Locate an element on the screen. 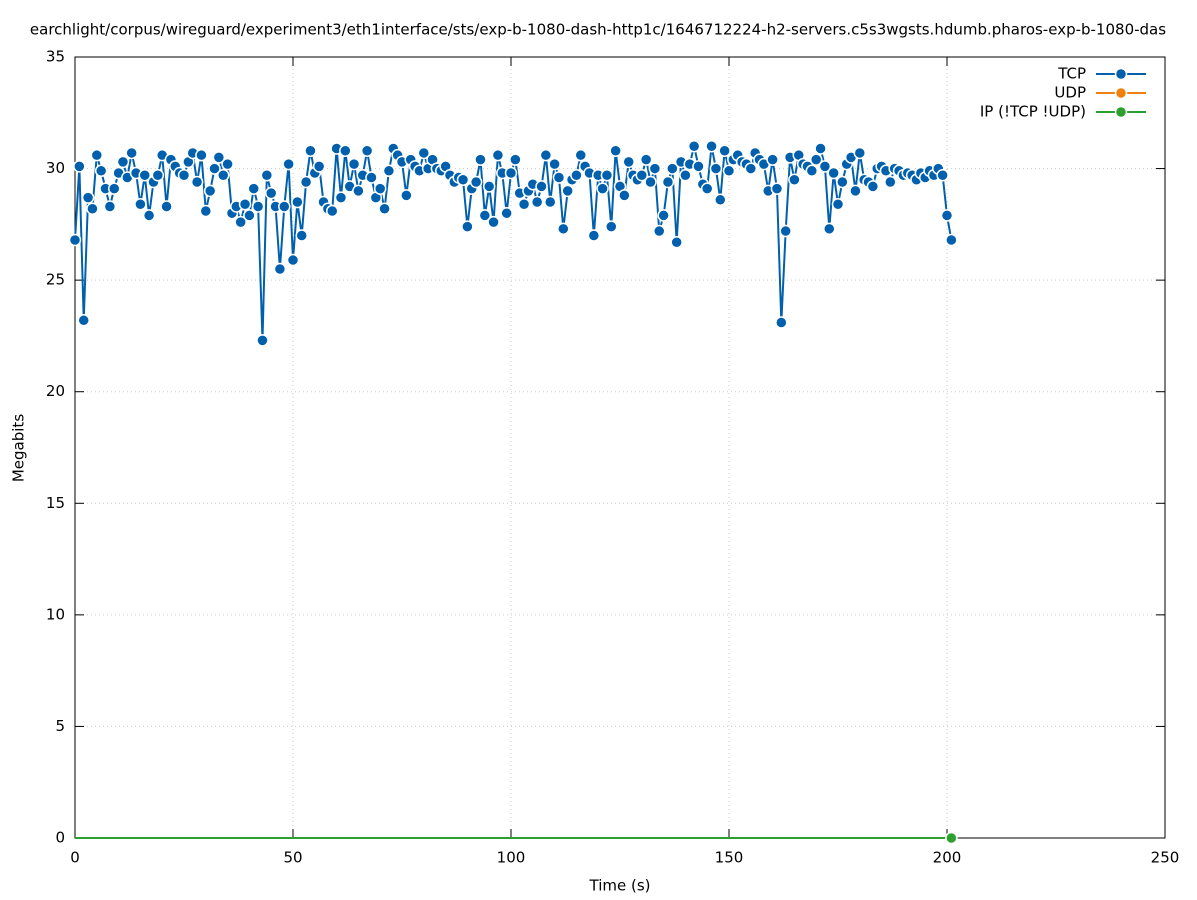  y-tick-label: 20 is located at coordinates (55, 391).